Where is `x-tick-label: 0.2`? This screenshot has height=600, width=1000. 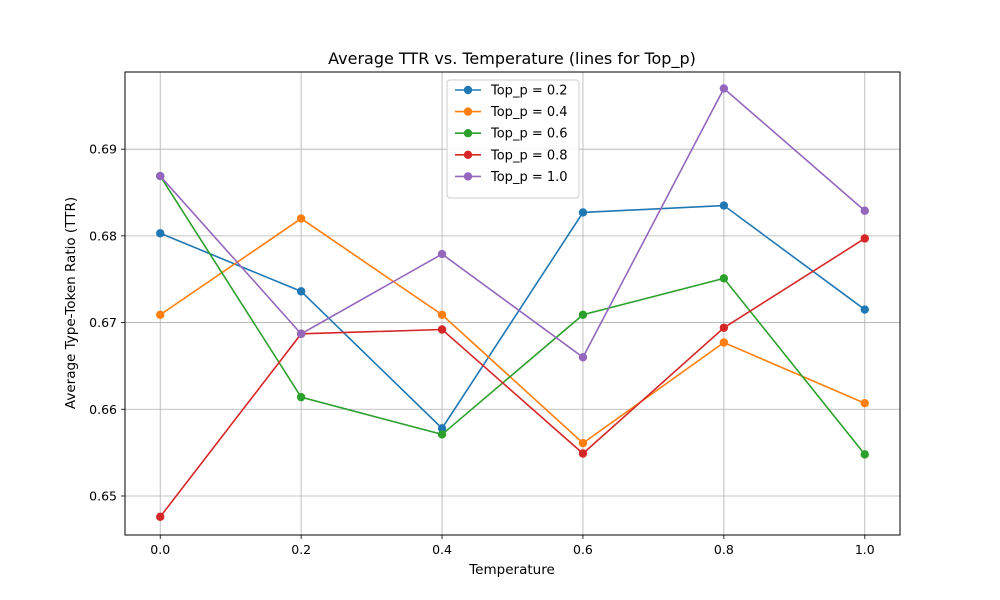 x-tick-label: 0.2 is located at coordinates (301, 549).